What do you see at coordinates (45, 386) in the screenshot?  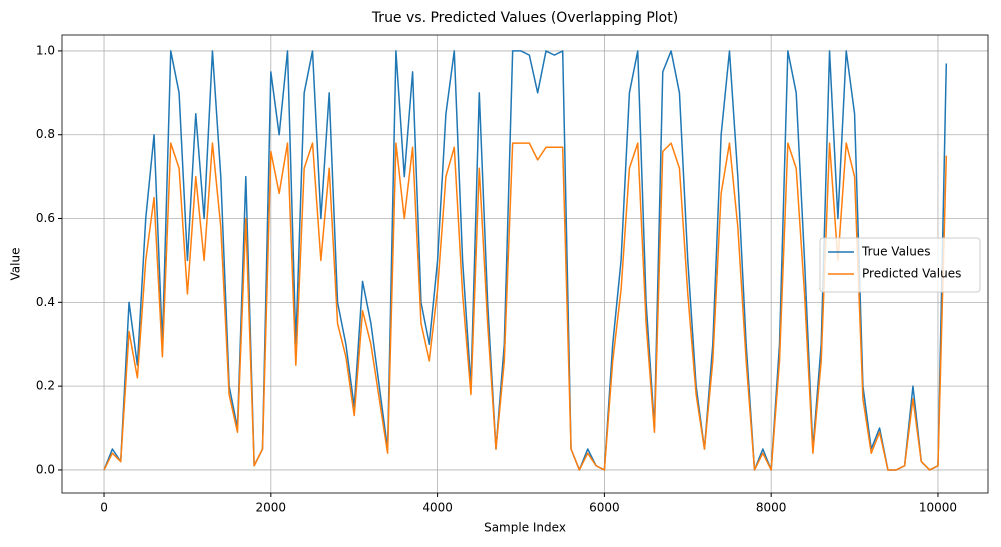 I see `y-tick-label: 0.2` at bounding box center [45, 386].